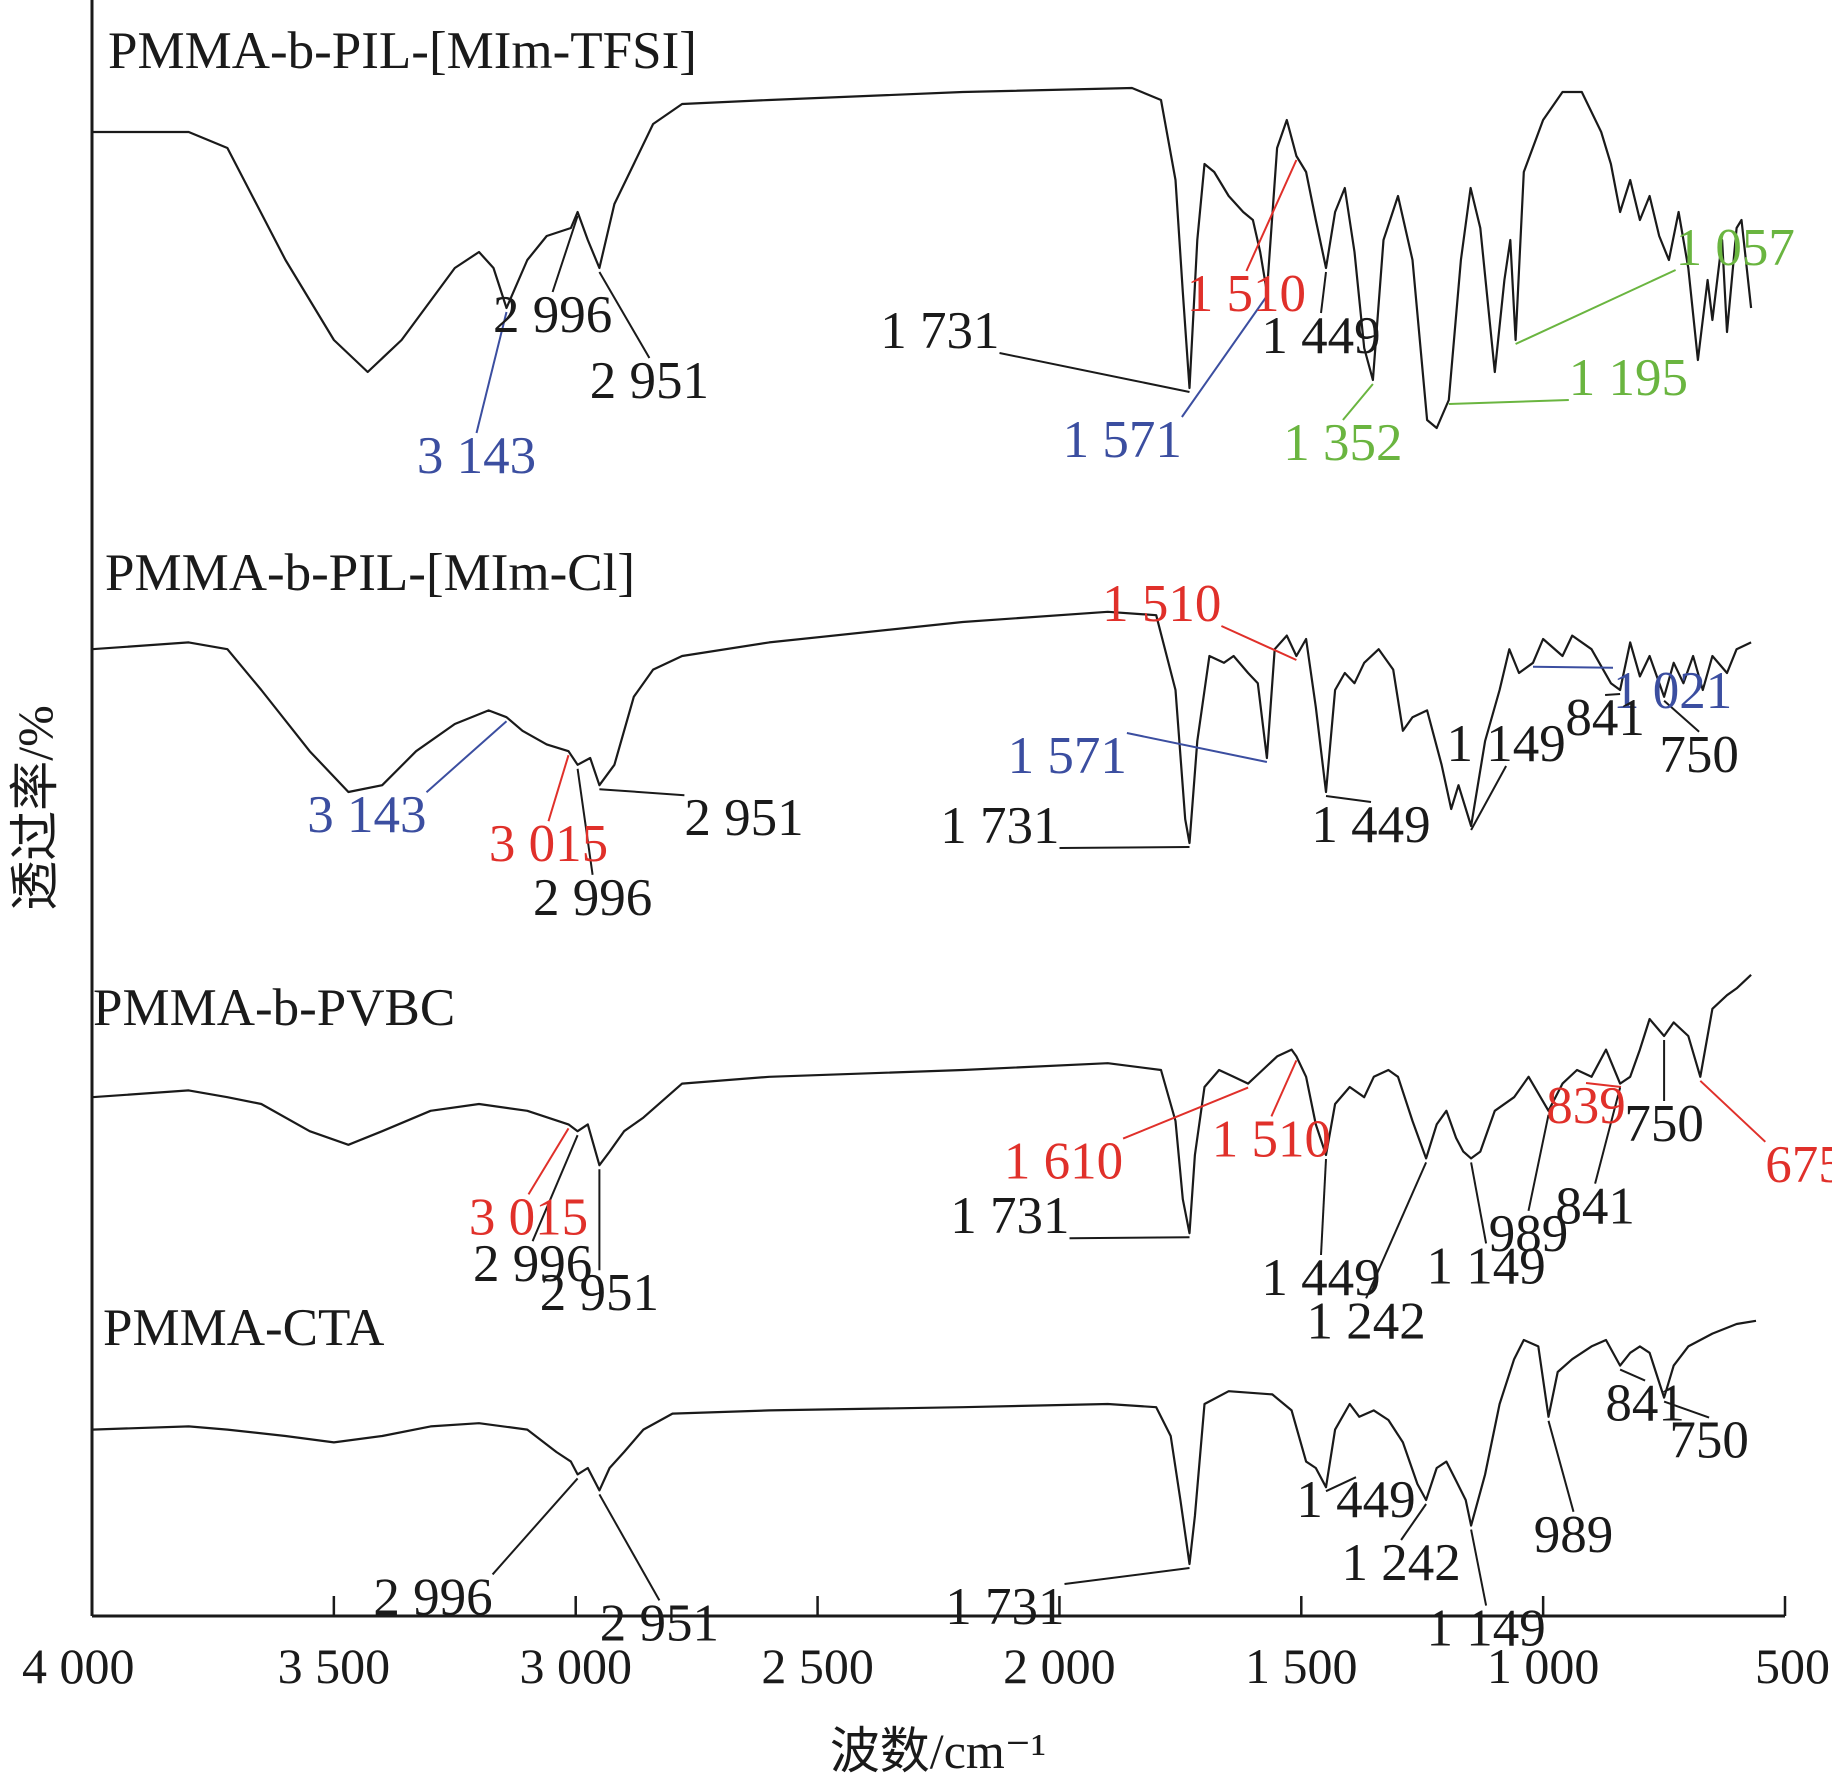 The image size is (1832, 1783). What do you see at coordinates (1355, 1500) in the screenshot?
I see `peak-label-40: 1 449` at bounding box center [1355, 1500].